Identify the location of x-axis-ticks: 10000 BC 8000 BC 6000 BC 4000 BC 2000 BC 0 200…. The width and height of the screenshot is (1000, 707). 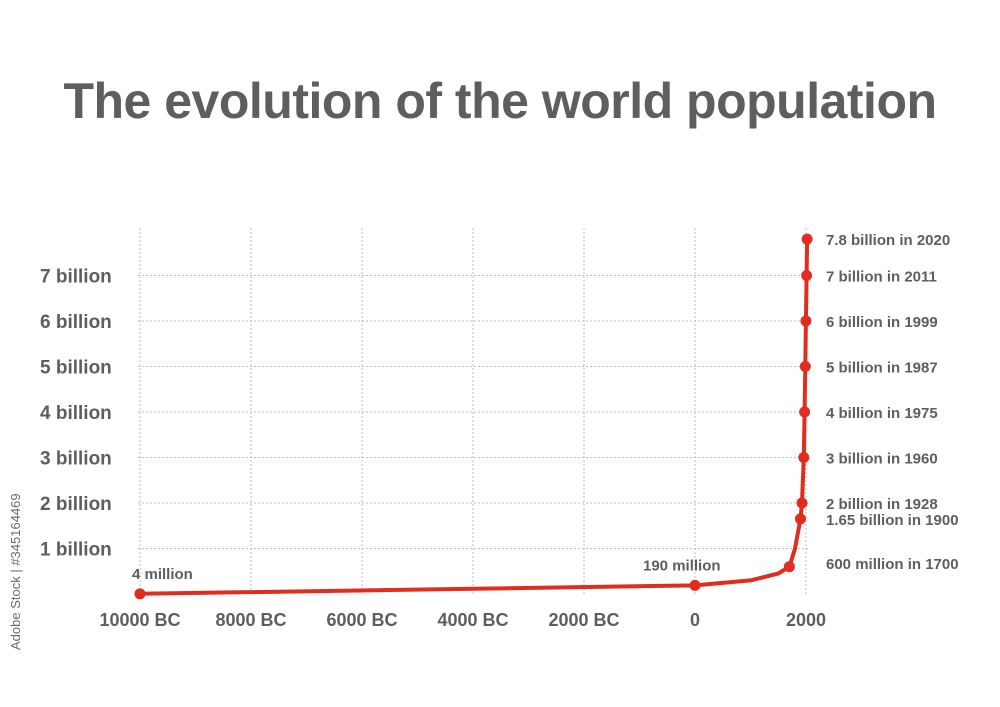
(462, 620).